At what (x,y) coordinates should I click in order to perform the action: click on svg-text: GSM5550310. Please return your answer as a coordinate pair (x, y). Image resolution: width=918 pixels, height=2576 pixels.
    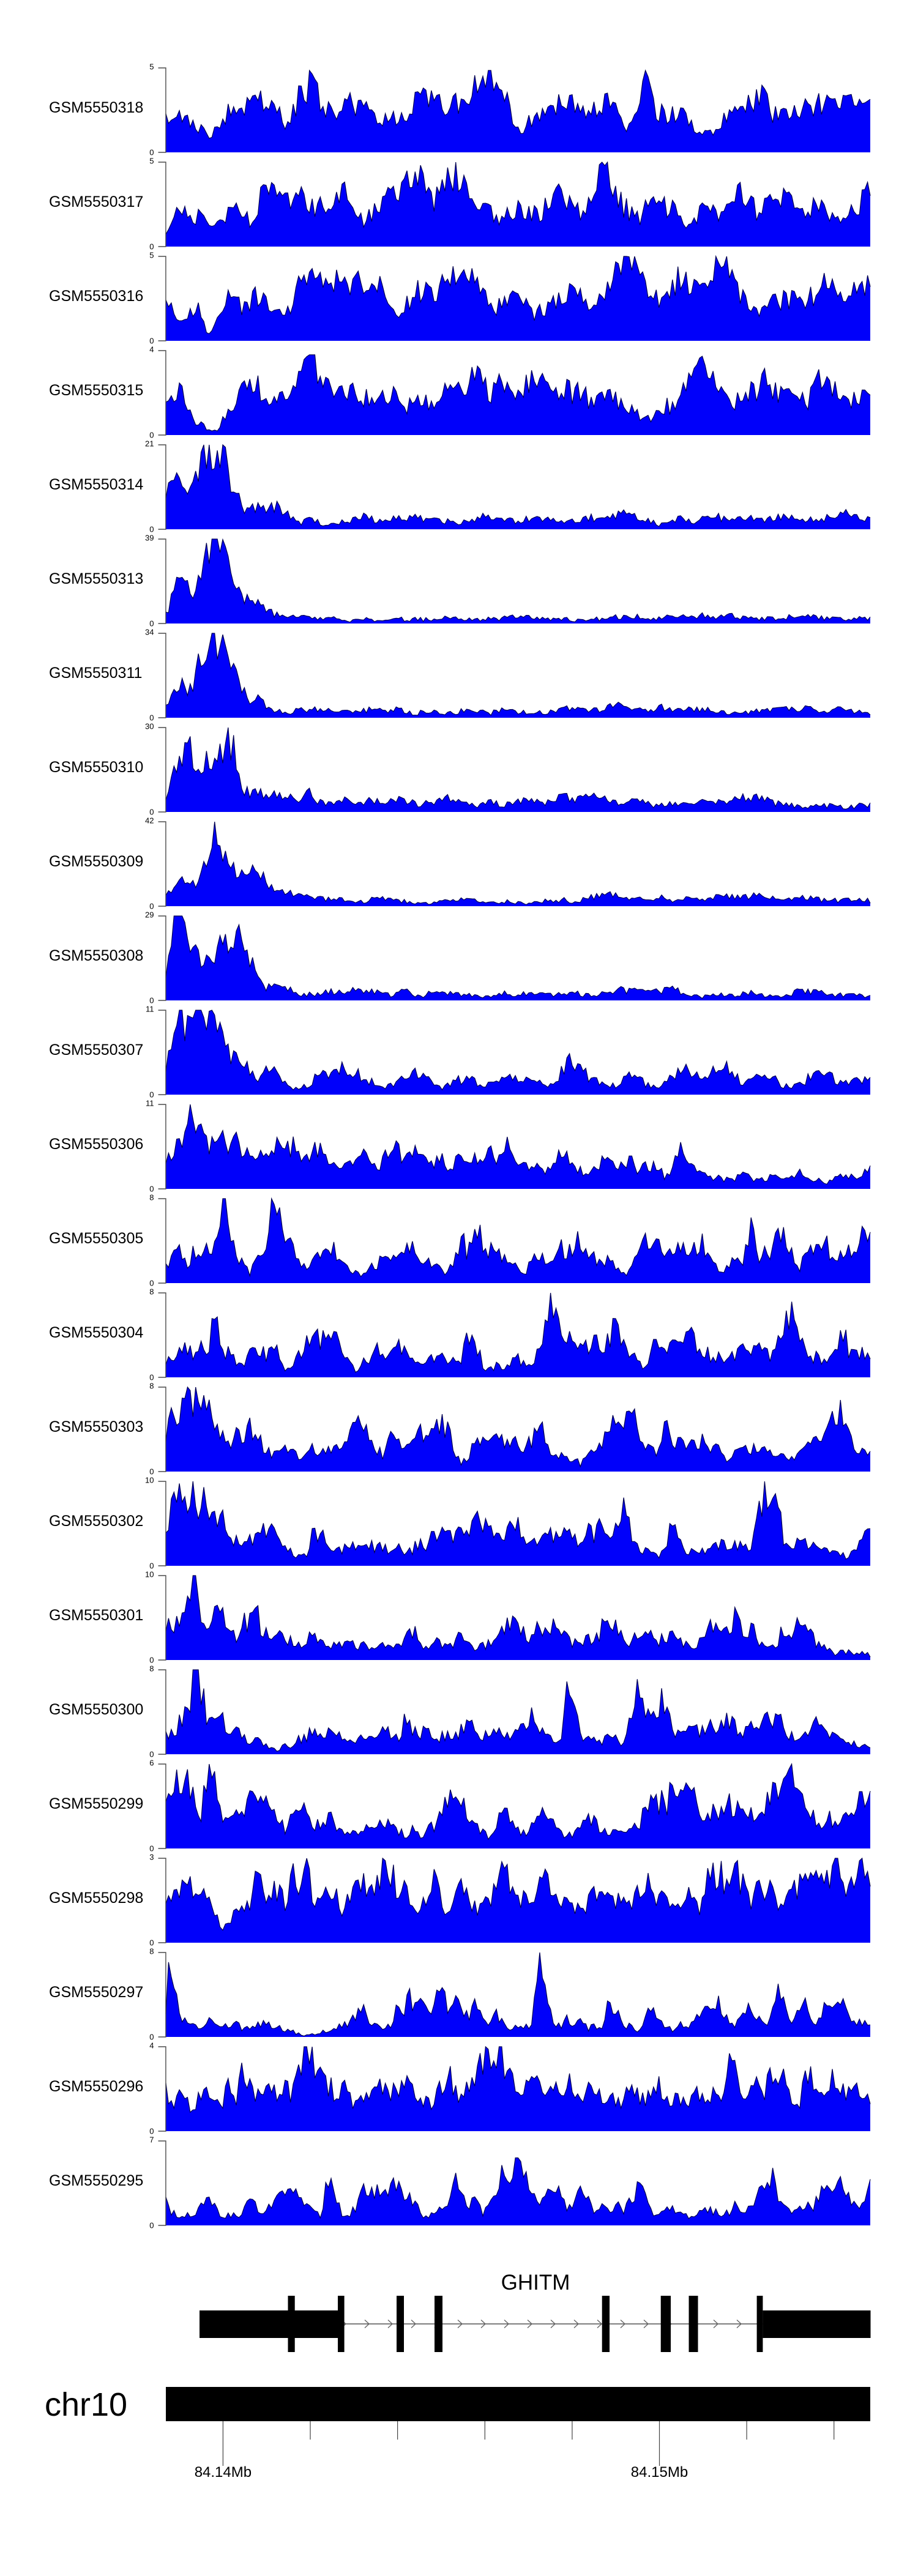
    Looking at the image, I should click on (96, 767).